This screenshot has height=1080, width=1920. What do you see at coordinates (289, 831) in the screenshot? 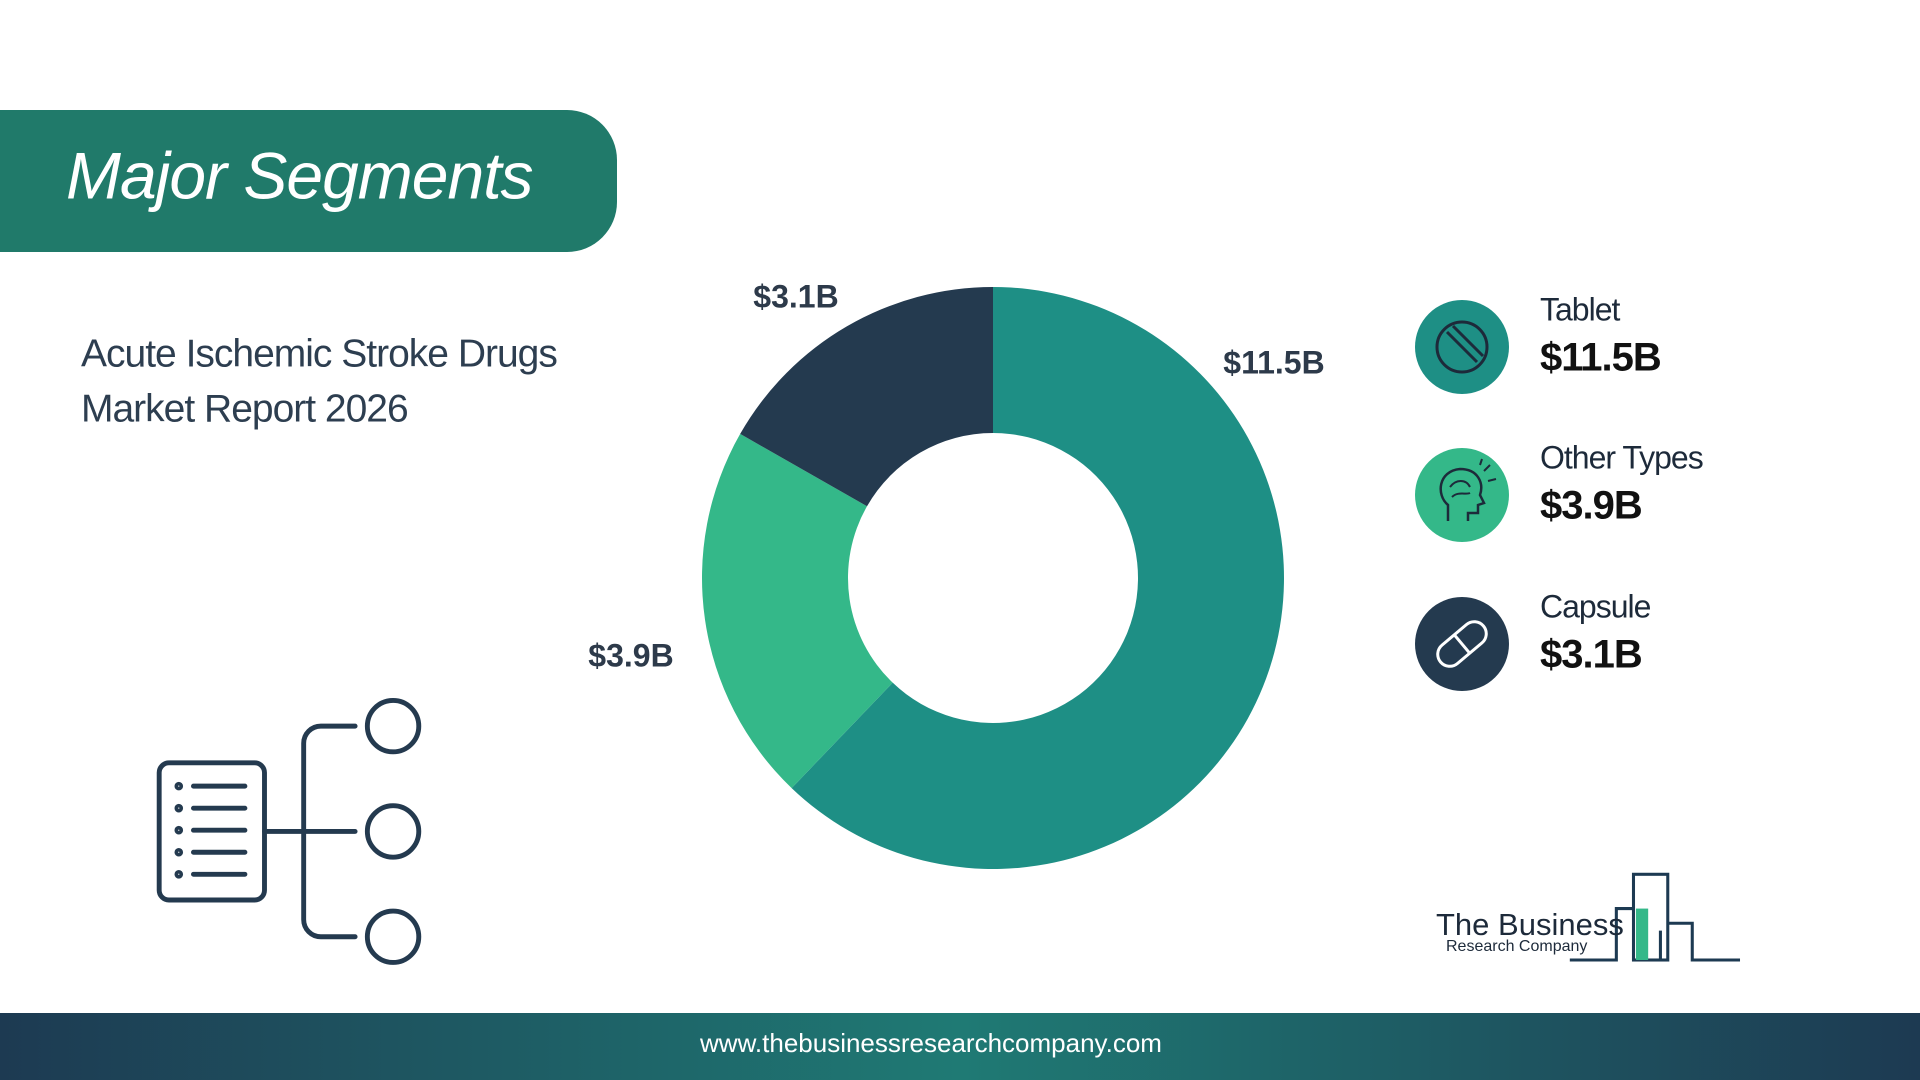
I see `segments-icon` at bounding box center [289, 831].